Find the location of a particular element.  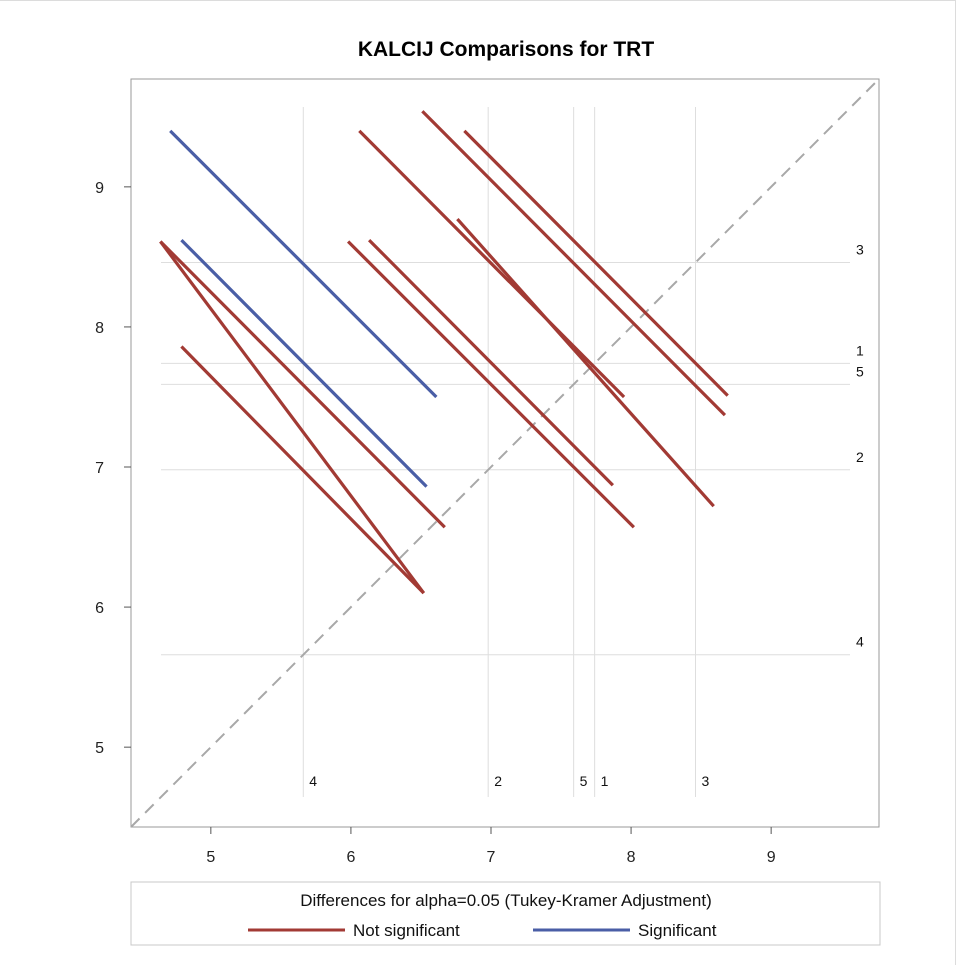

y-tick-label-5: 5 is located at coordinates (99, 748).